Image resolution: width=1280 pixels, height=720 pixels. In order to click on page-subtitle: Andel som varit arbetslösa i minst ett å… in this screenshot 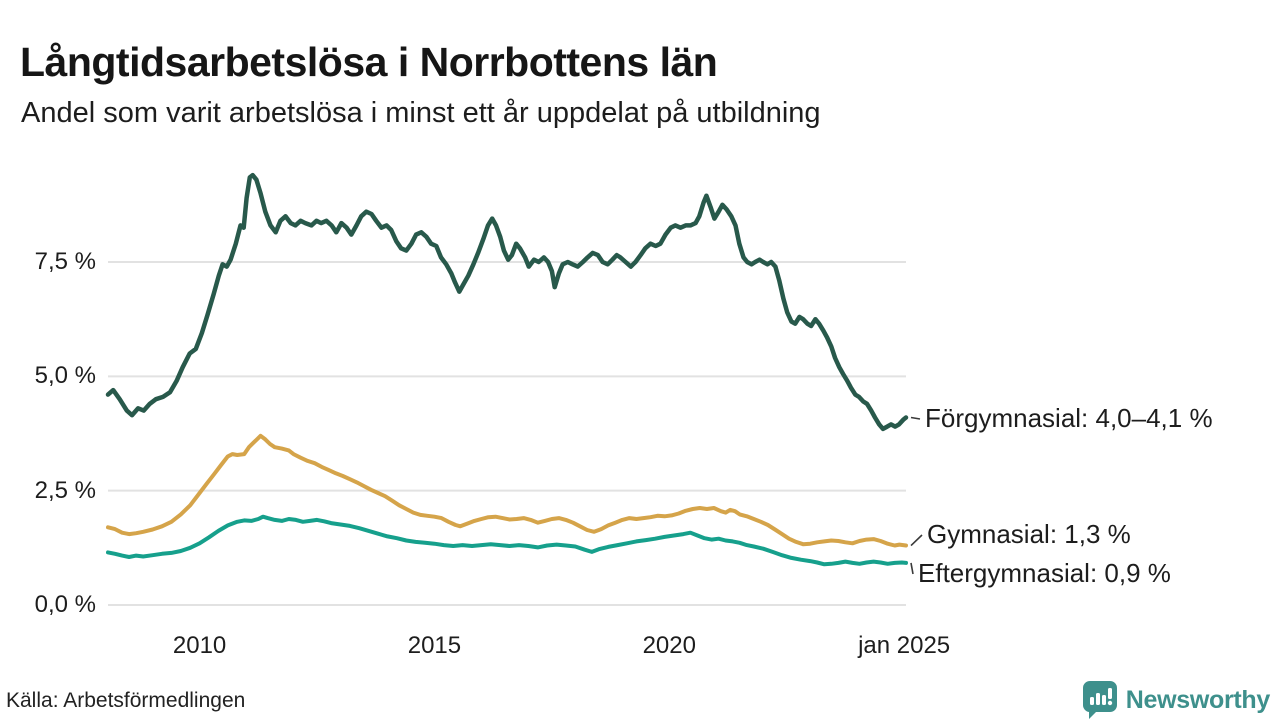, I will do `click(421, 113)`.